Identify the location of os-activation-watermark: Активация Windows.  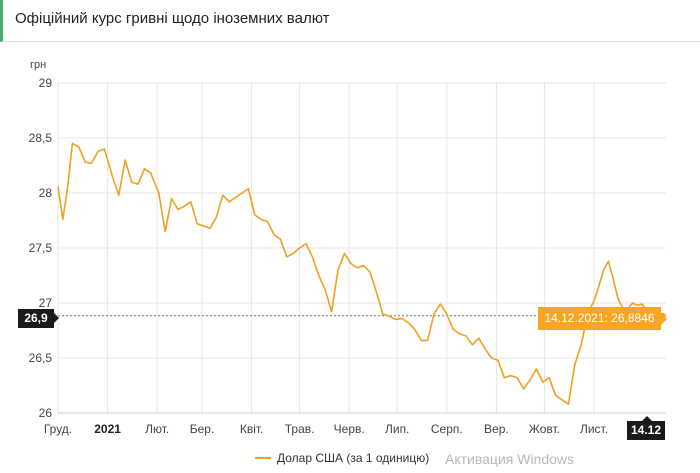
(510, 459).